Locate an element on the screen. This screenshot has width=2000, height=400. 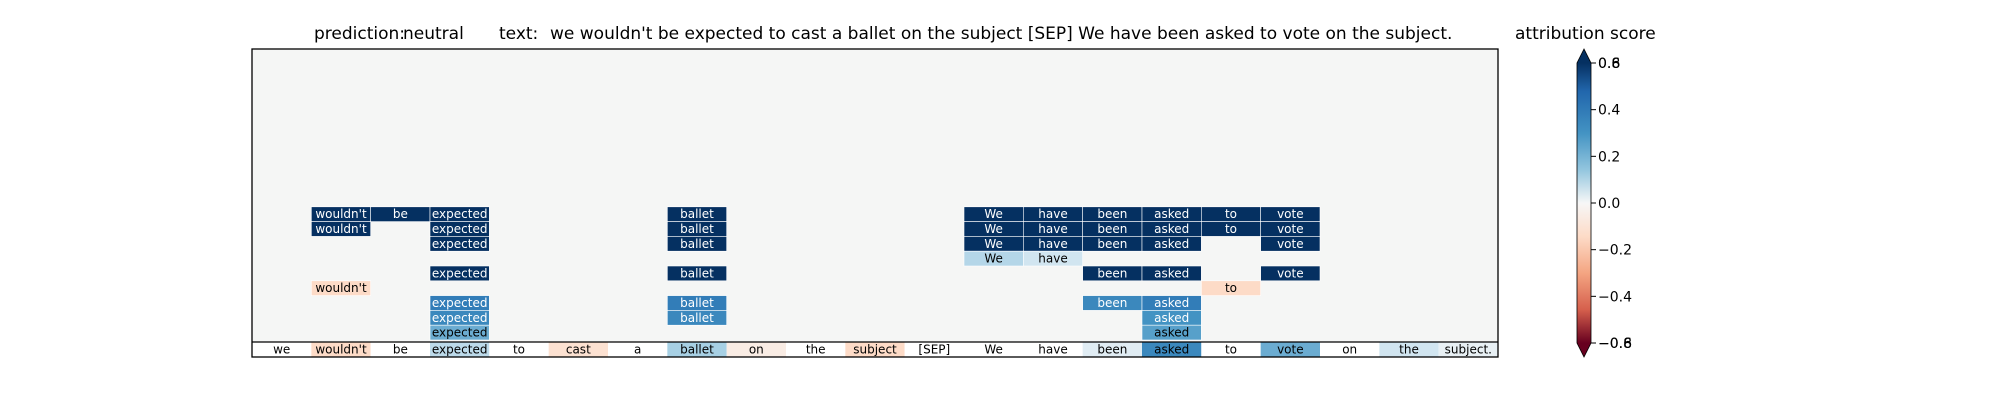
heatmap-cell-label: been is located at coordinates (1112, 303).